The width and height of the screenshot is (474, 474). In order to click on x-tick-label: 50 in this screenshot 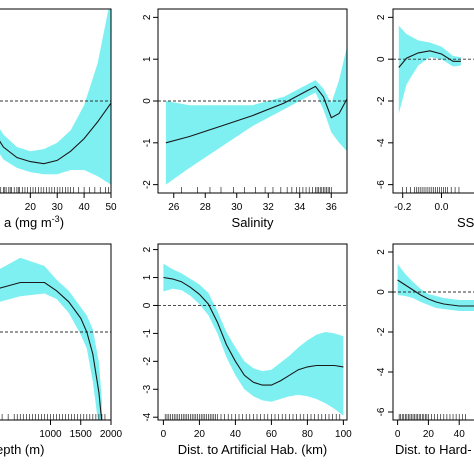, I will do `click(111, 207)`.